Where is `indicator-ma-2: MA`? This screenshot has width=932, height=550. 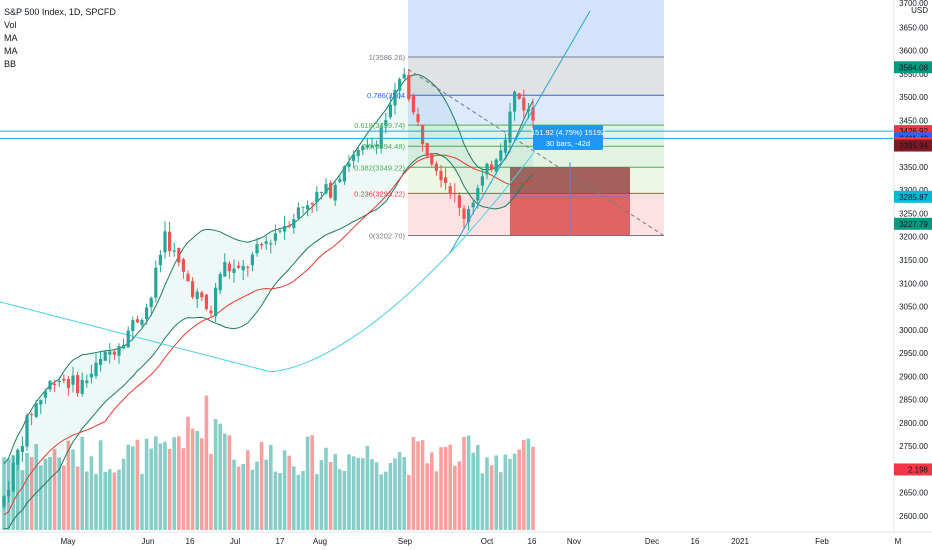
indicator-ma-2: MA is located at coordinates (11, 51).